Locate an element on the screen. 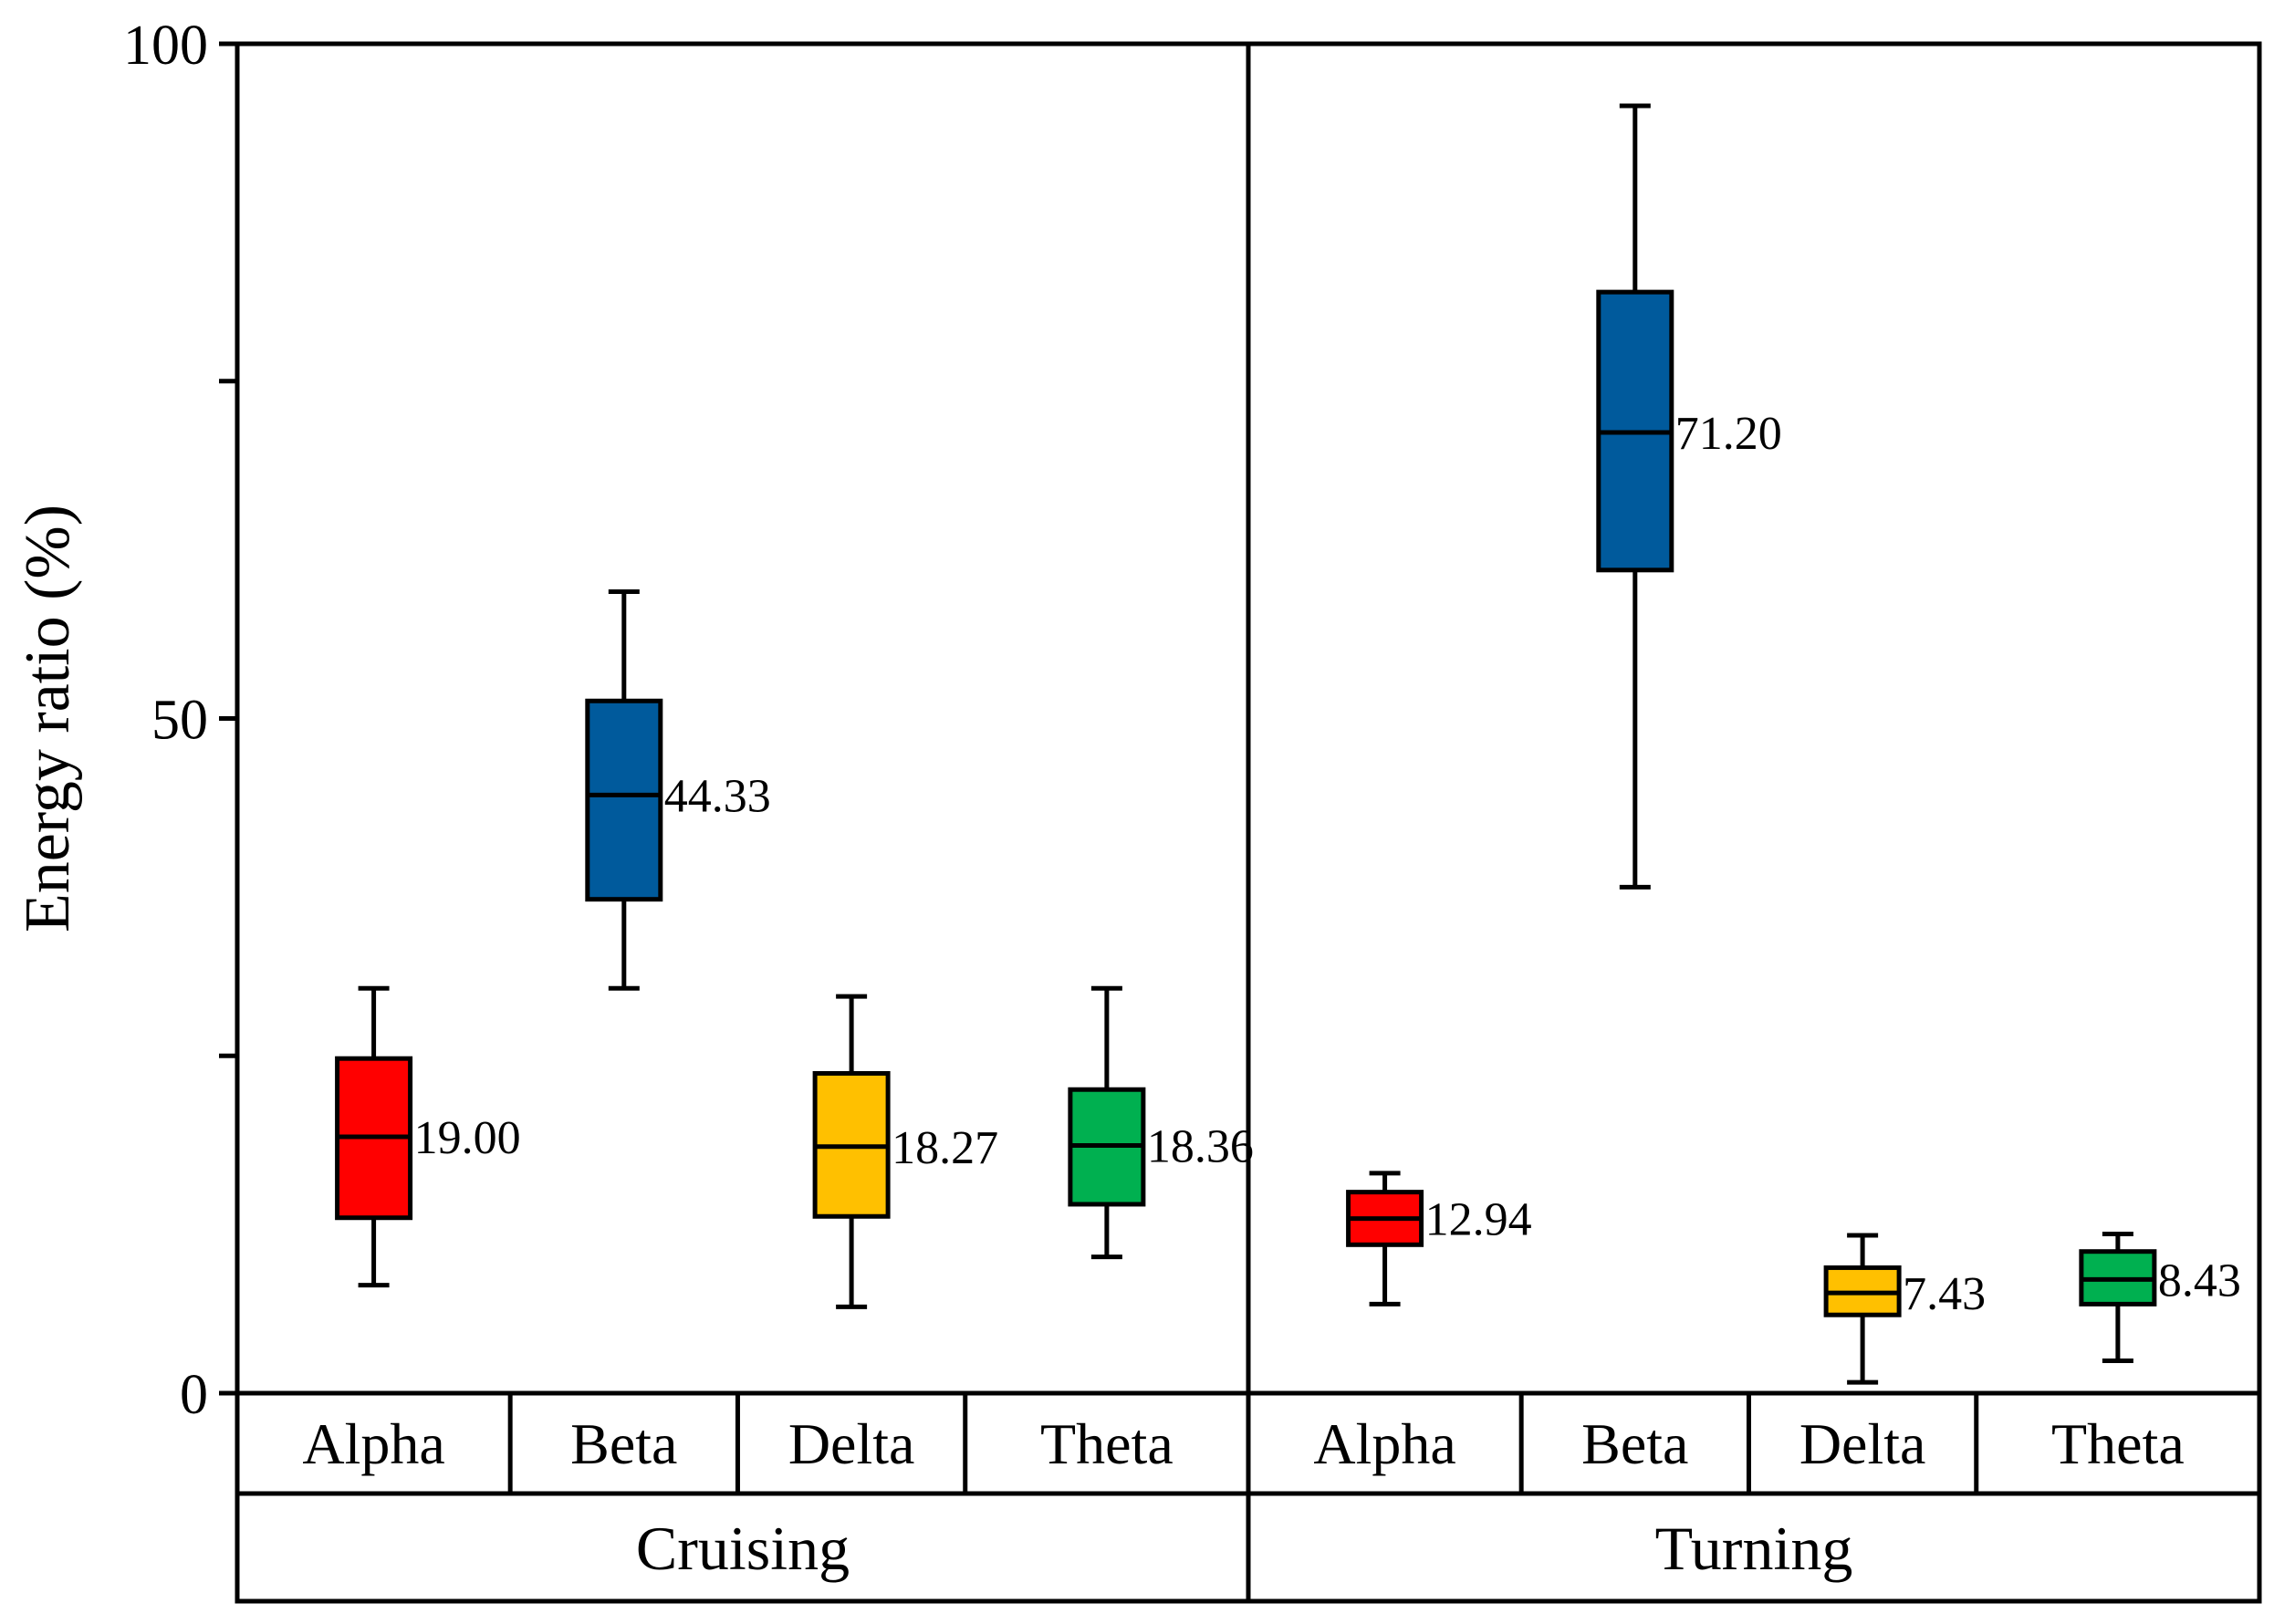 This screenshot has width=2274, height=1624. y-axis-label: Energy ratio (%) is located at coordinates (48, 718).